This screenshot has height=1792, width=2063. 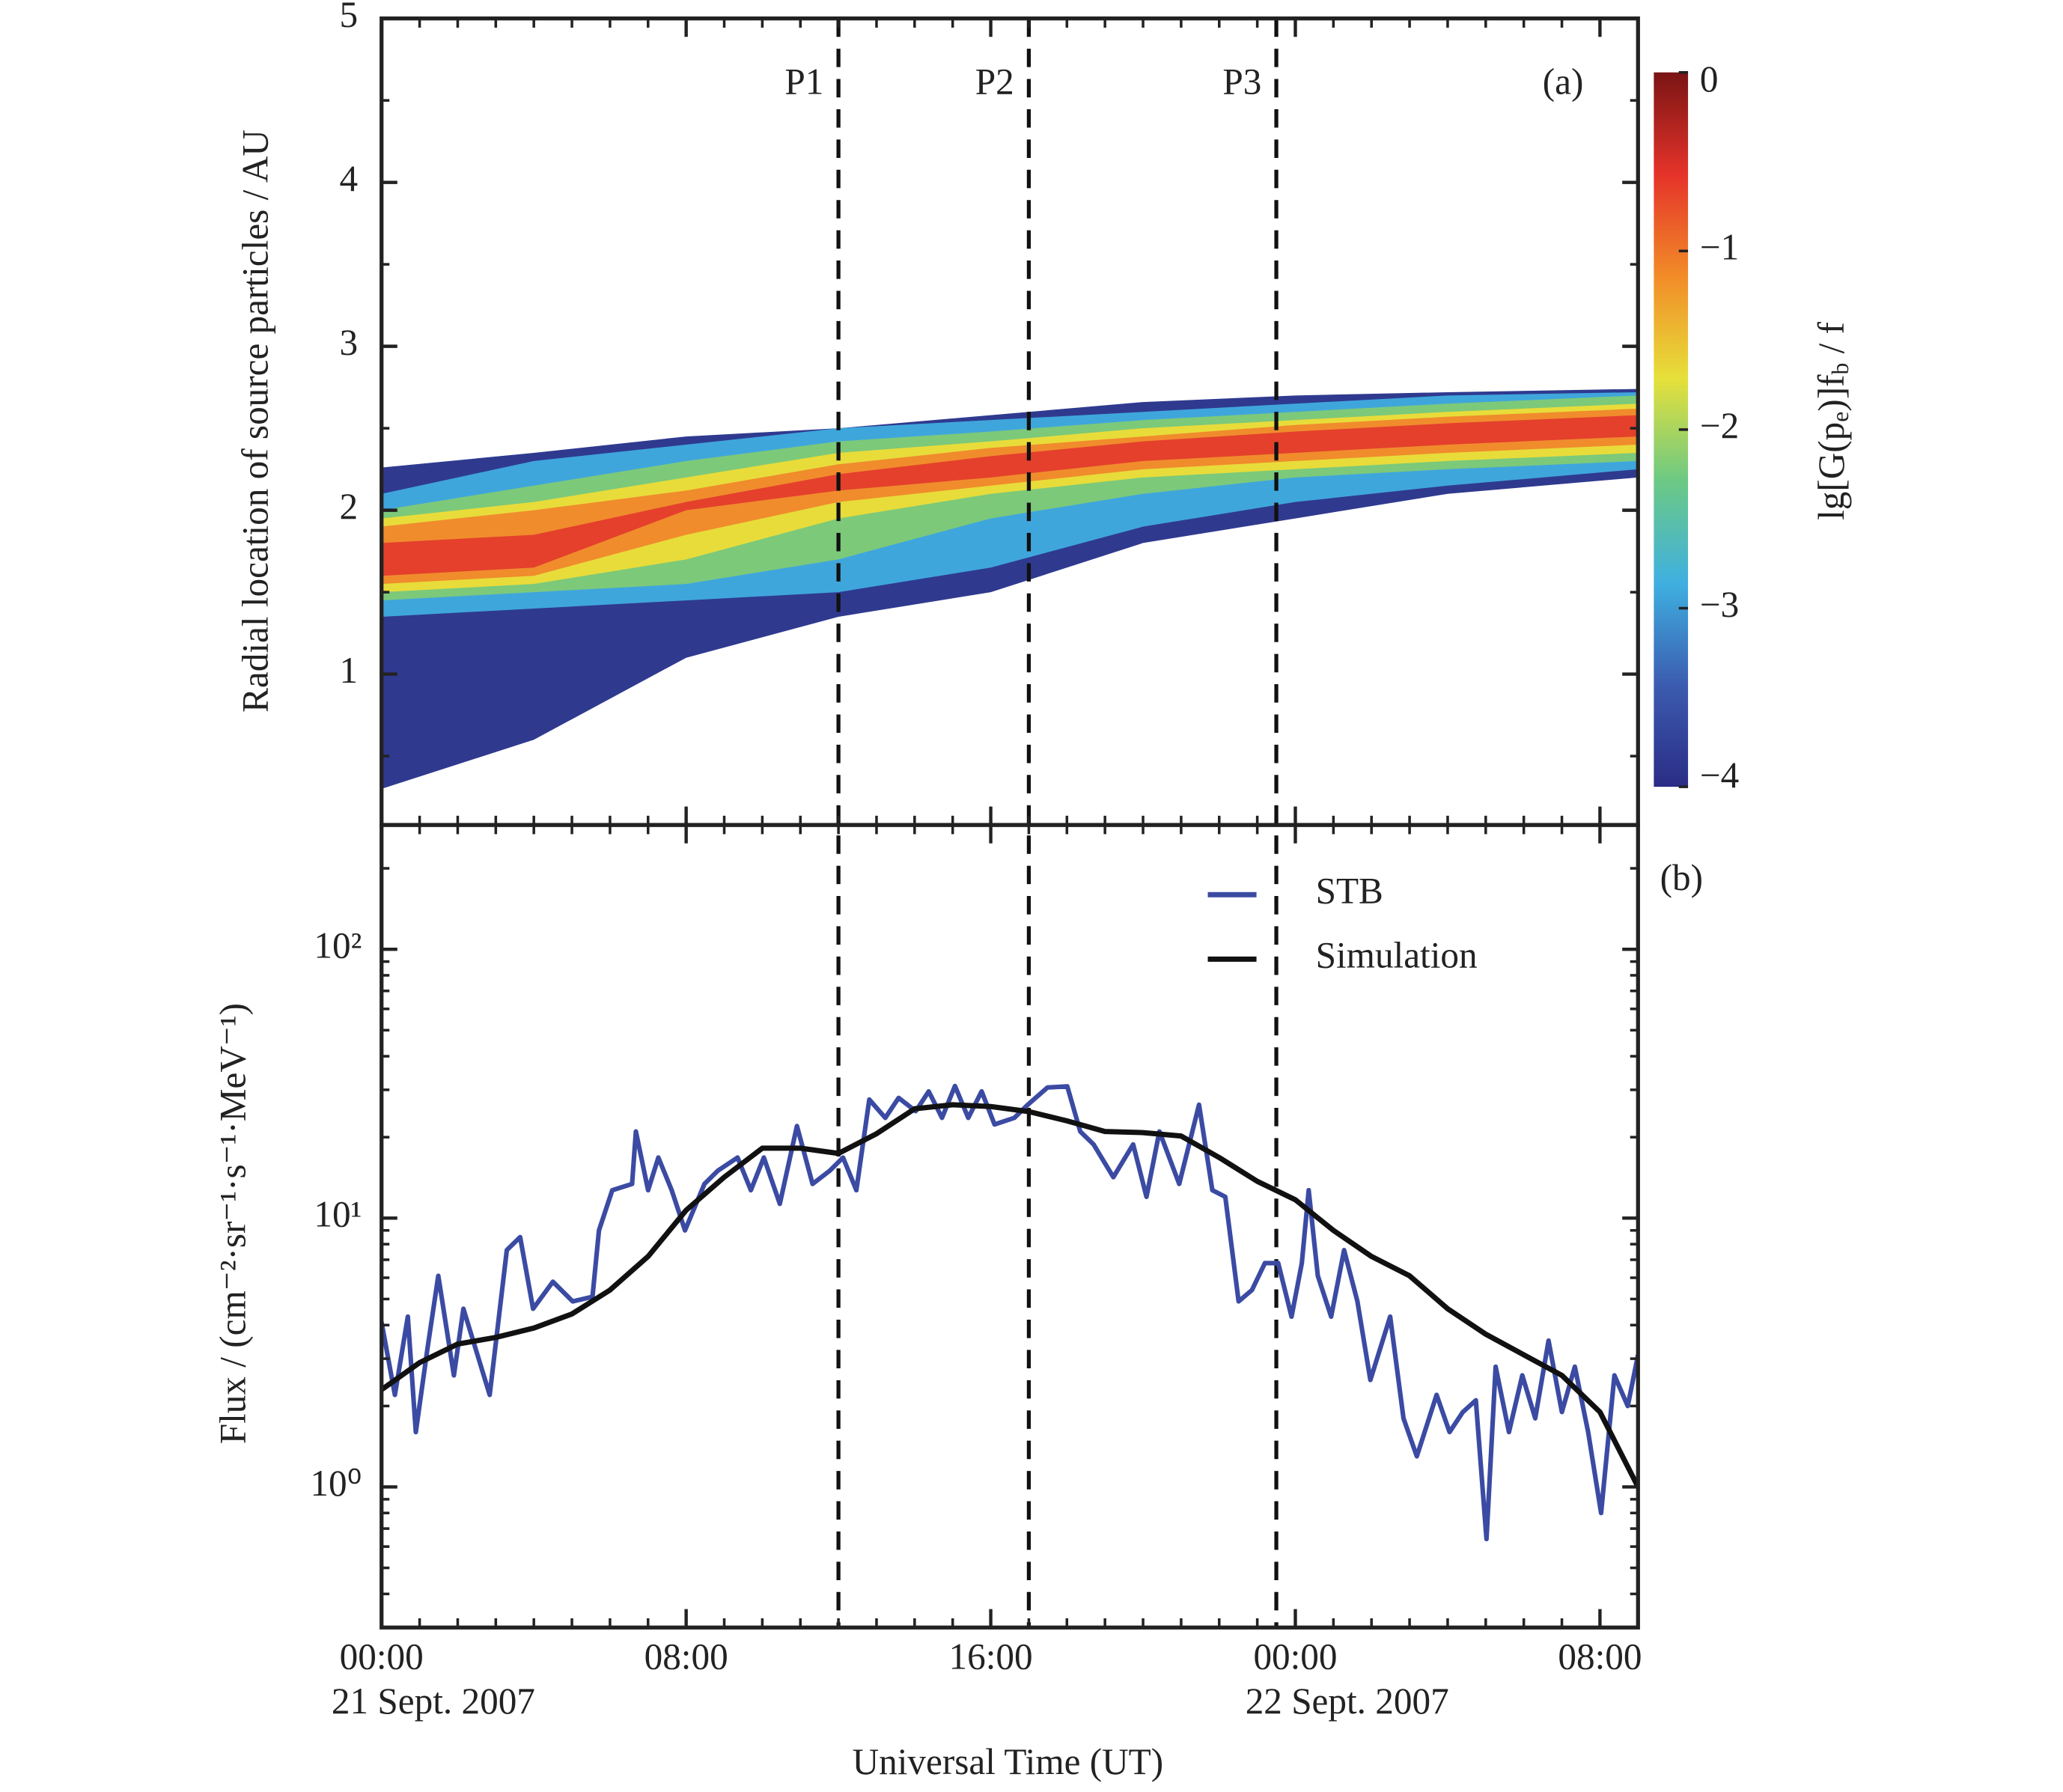 What do you see at coordinates (234, 1223) in the screenshot?
I see `y-axis-label: Flux / (cm⁻²·sr⁻¹·s⁻¹·MeV⁻¹)` at bounding box center [234, 1223].